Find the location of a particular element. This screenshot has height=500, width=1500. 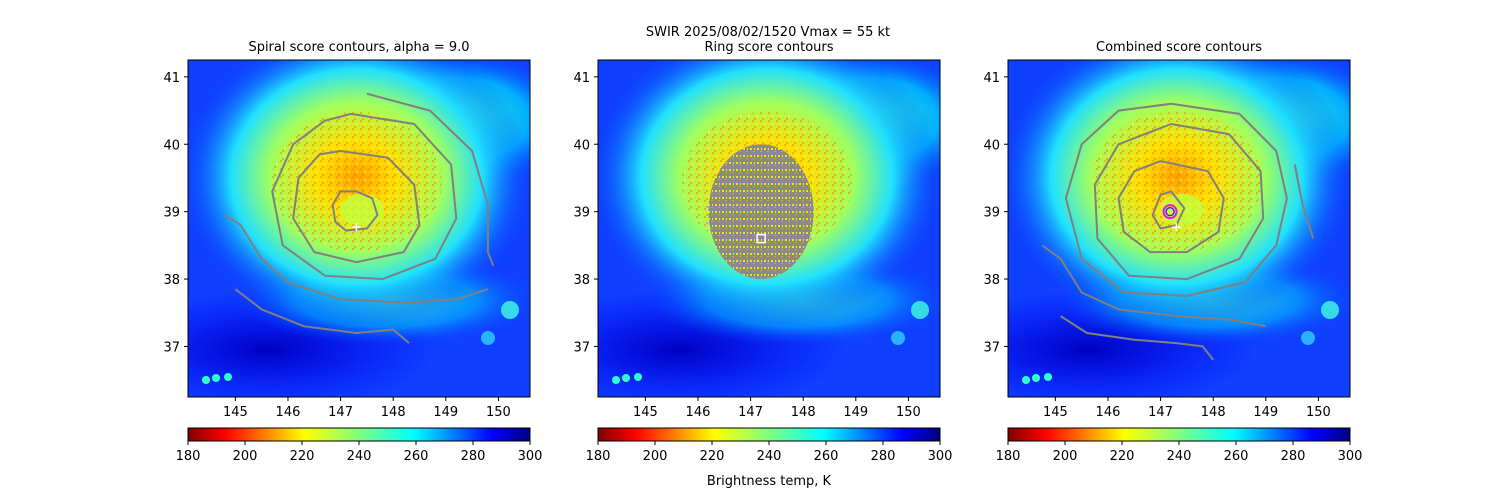

combined-center-circle-outer is located at coordinates (1170, 212).